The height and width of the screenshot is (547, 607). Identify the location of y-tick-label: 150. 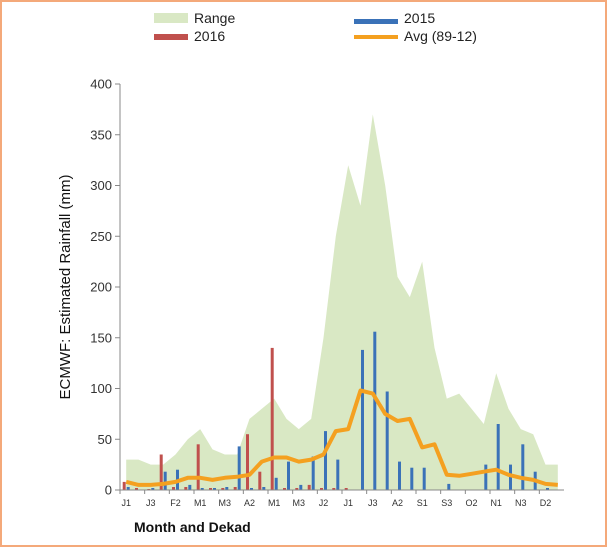
(101, 337).